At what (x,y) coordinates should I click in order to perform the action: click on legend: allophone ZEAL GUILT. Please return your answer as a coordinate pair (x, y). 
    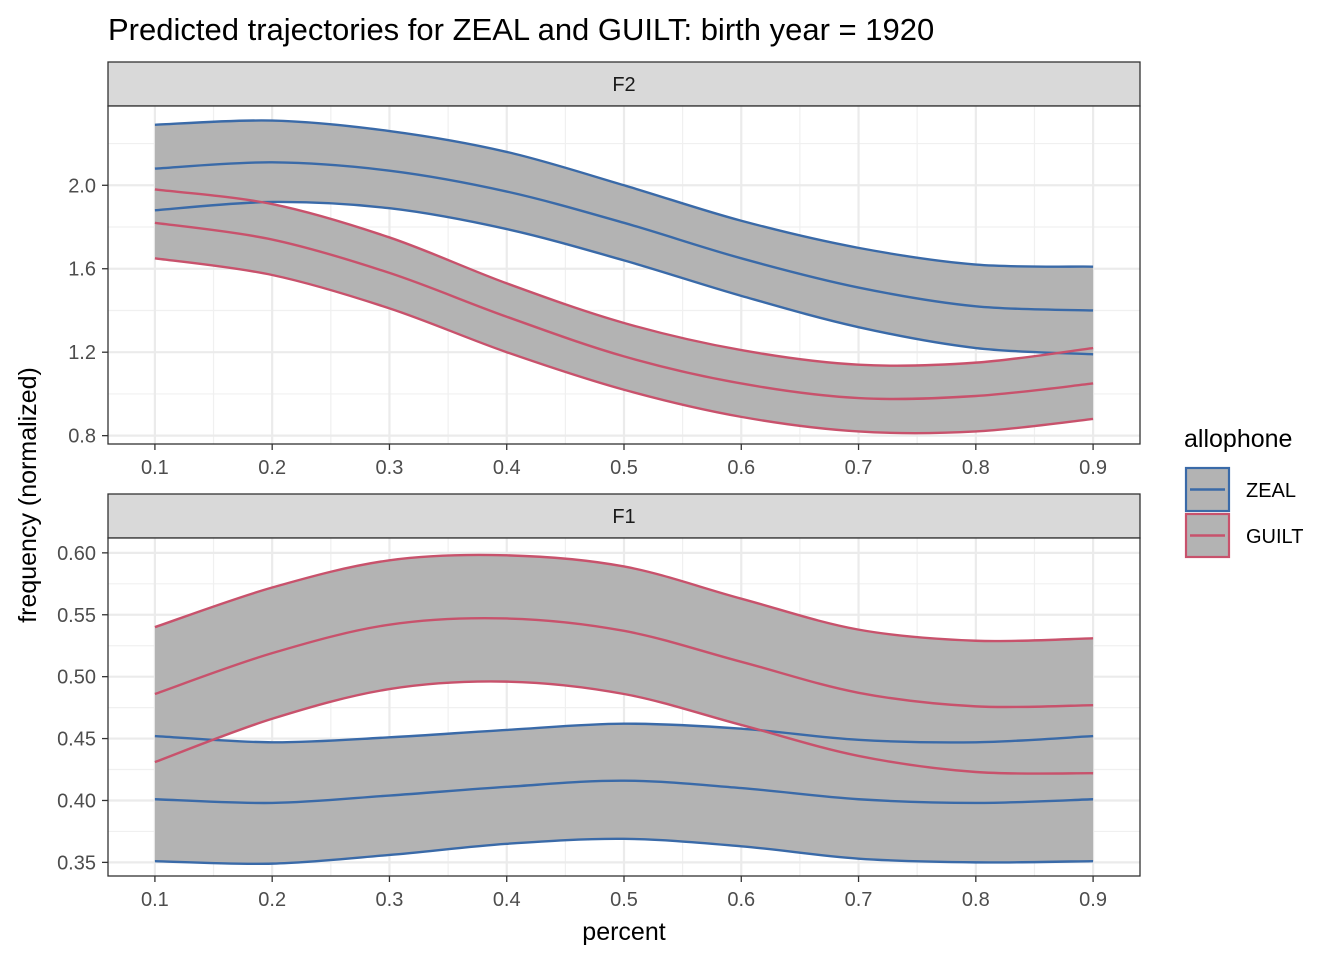
    Looking at the image, I should click on (1243, 492).